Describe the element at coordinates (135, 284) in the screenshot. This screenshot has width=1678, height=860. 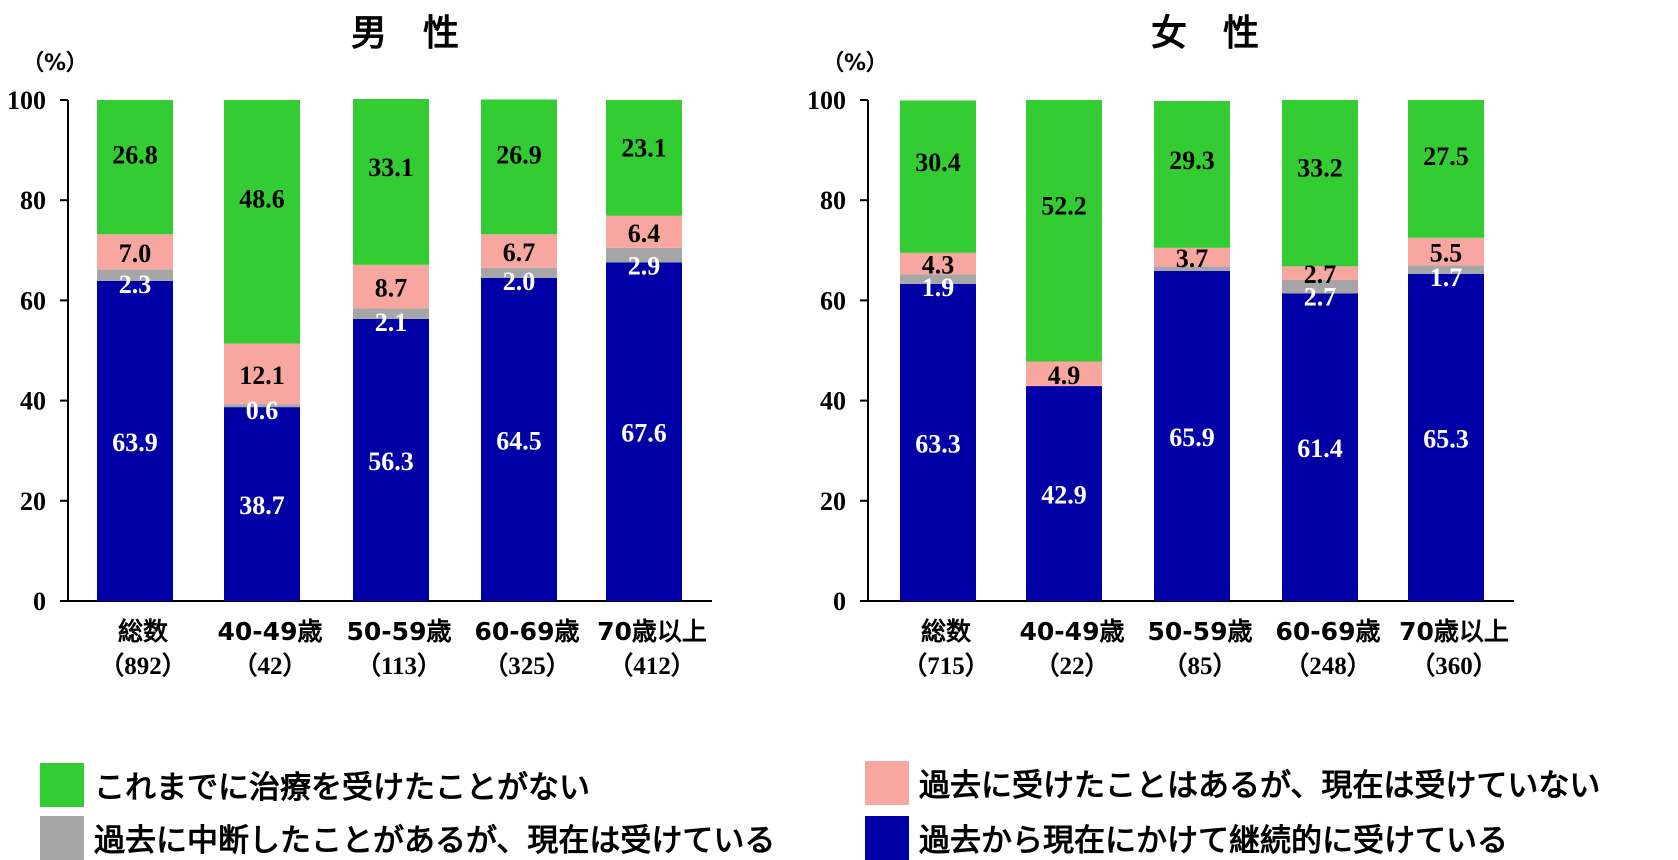
I see `male-data-label-interrupted_now: 2.3` at that location.